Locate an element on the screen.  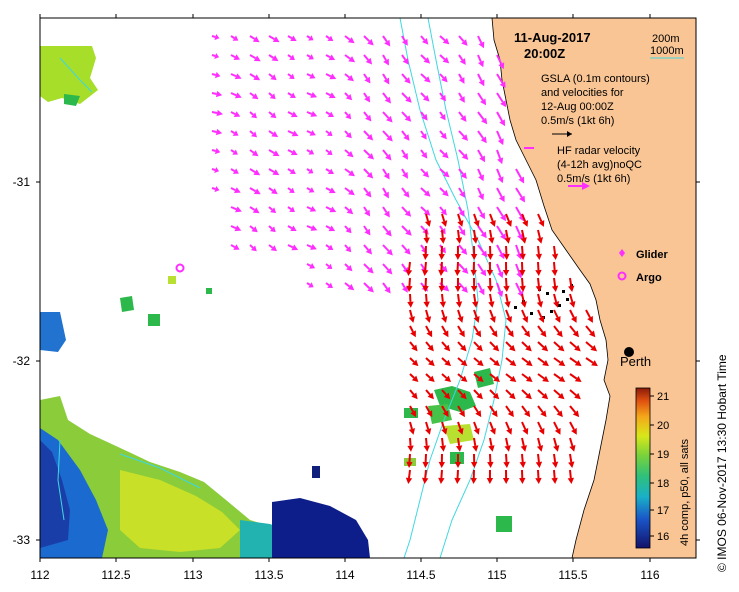
sst-patch-northwest is located at coordinates (69, 75).